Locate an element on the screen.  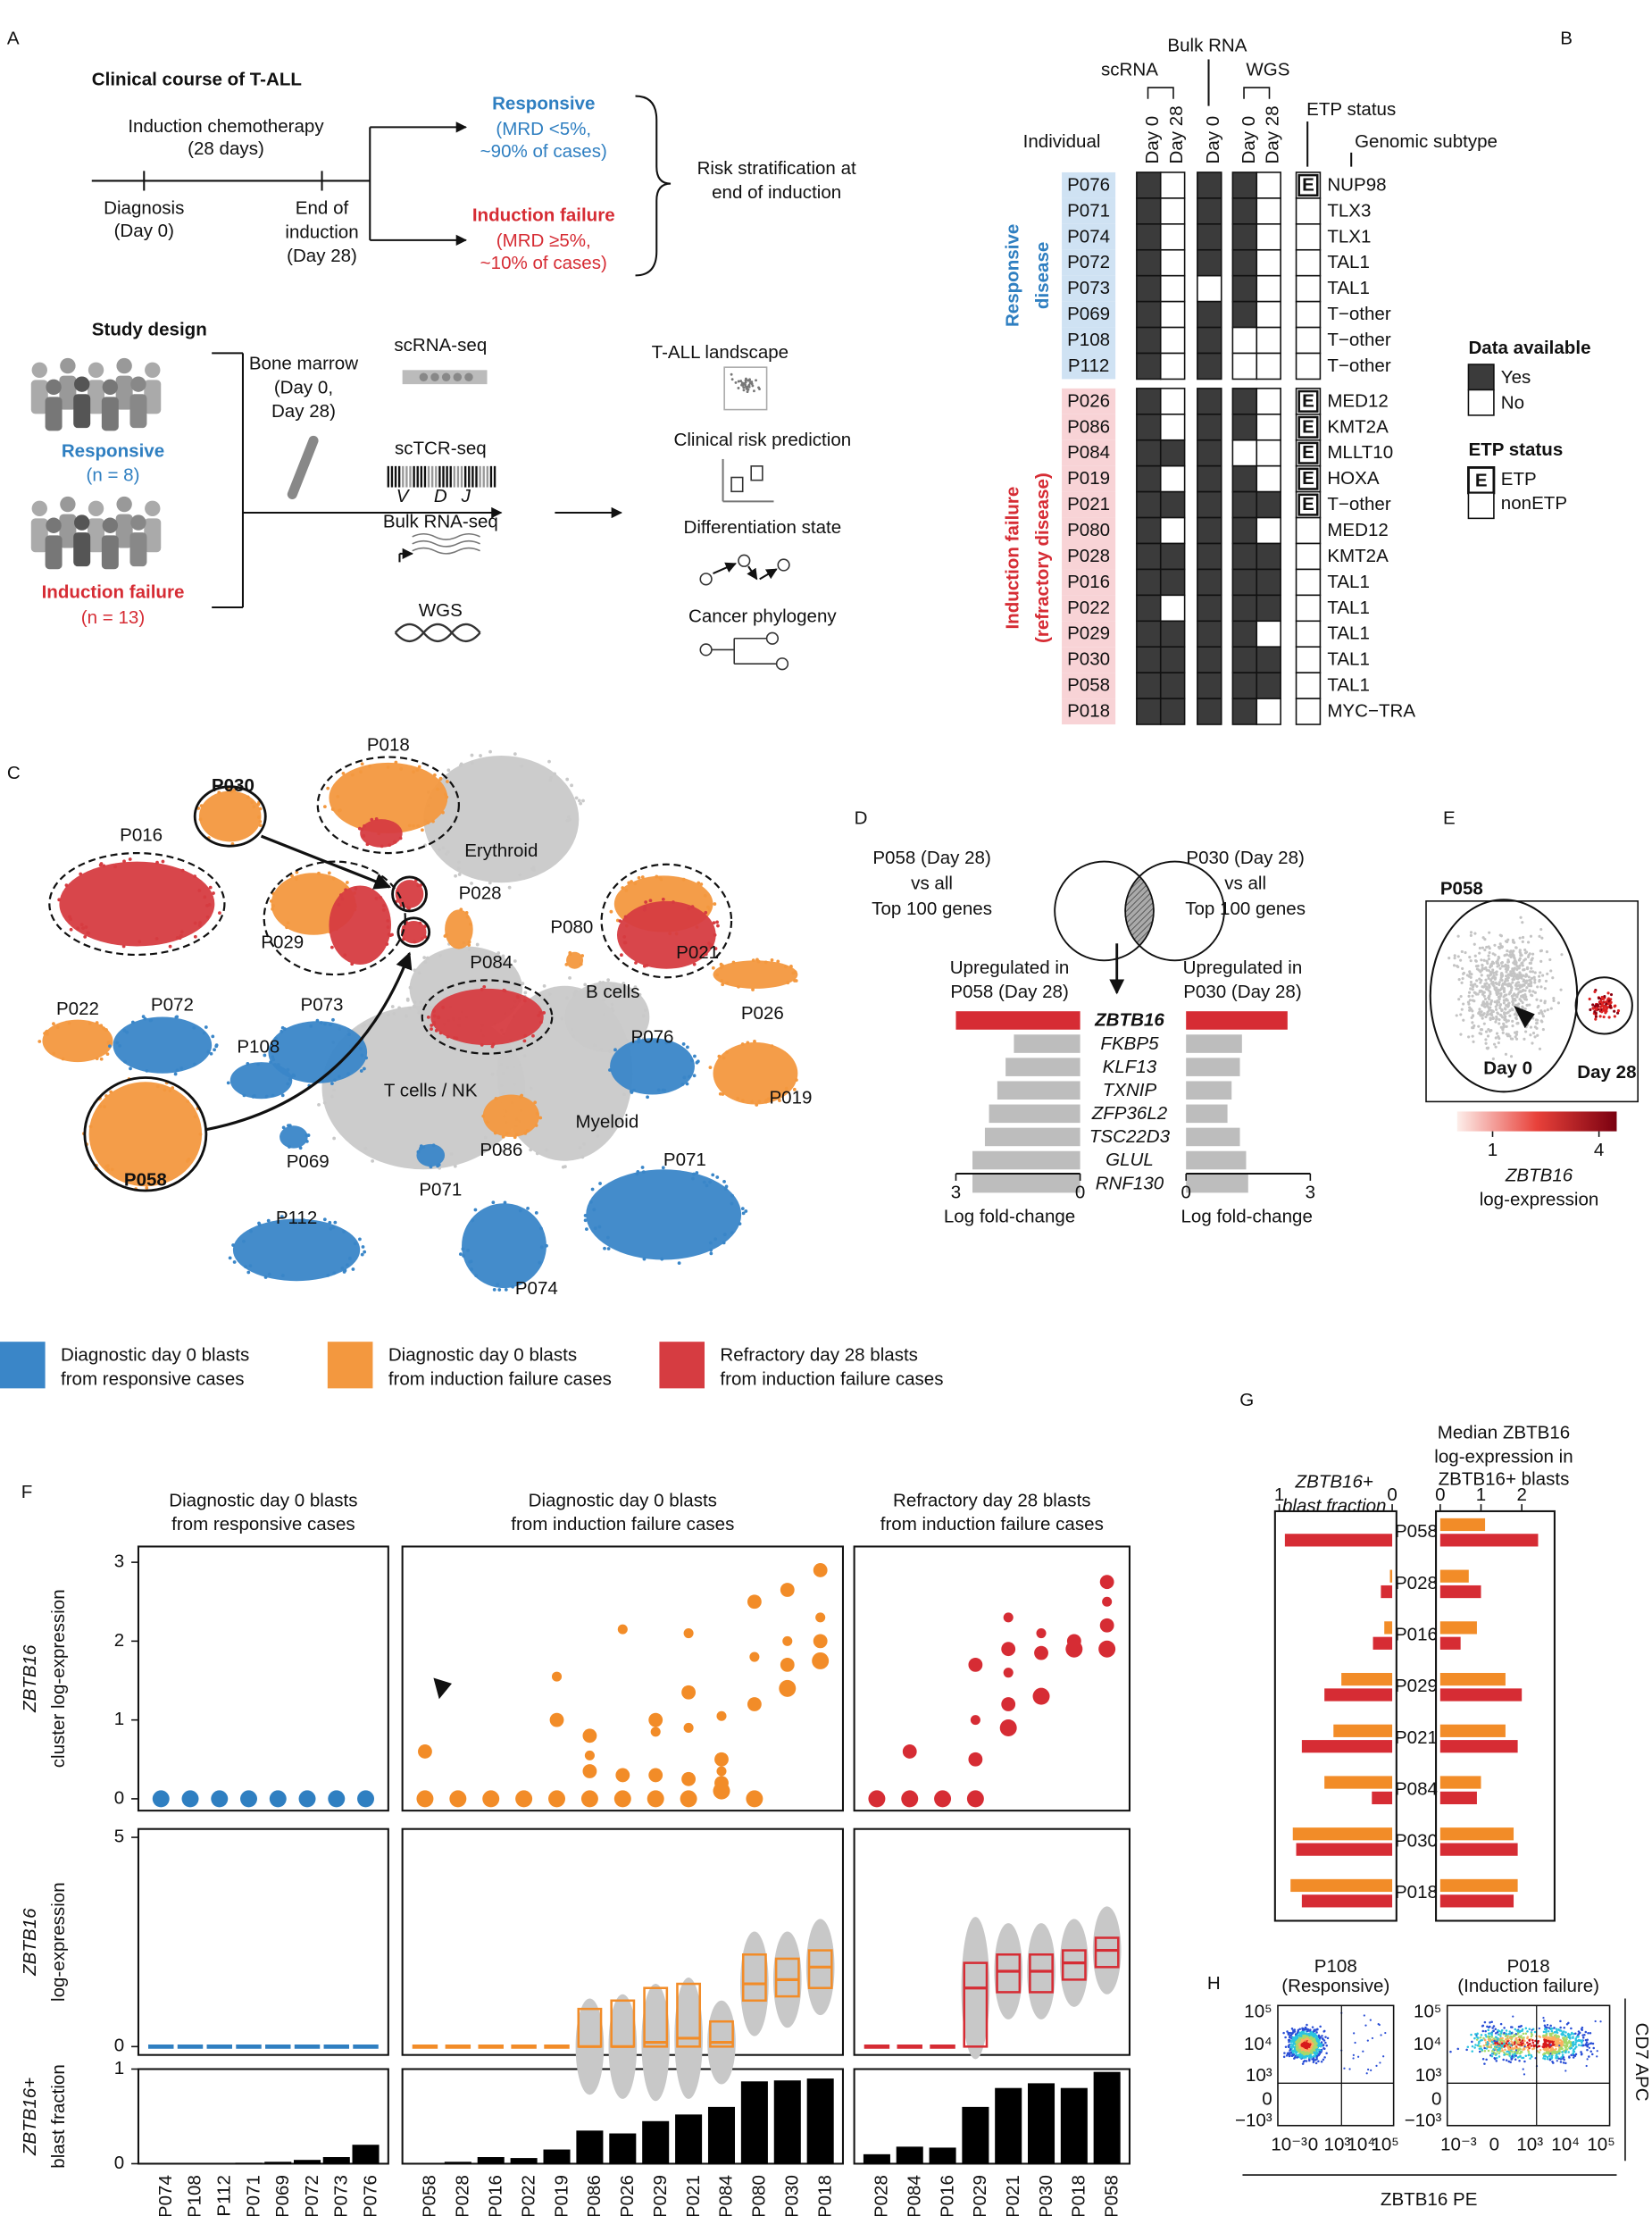
landscape-icon is located at coordinates (754, 391).